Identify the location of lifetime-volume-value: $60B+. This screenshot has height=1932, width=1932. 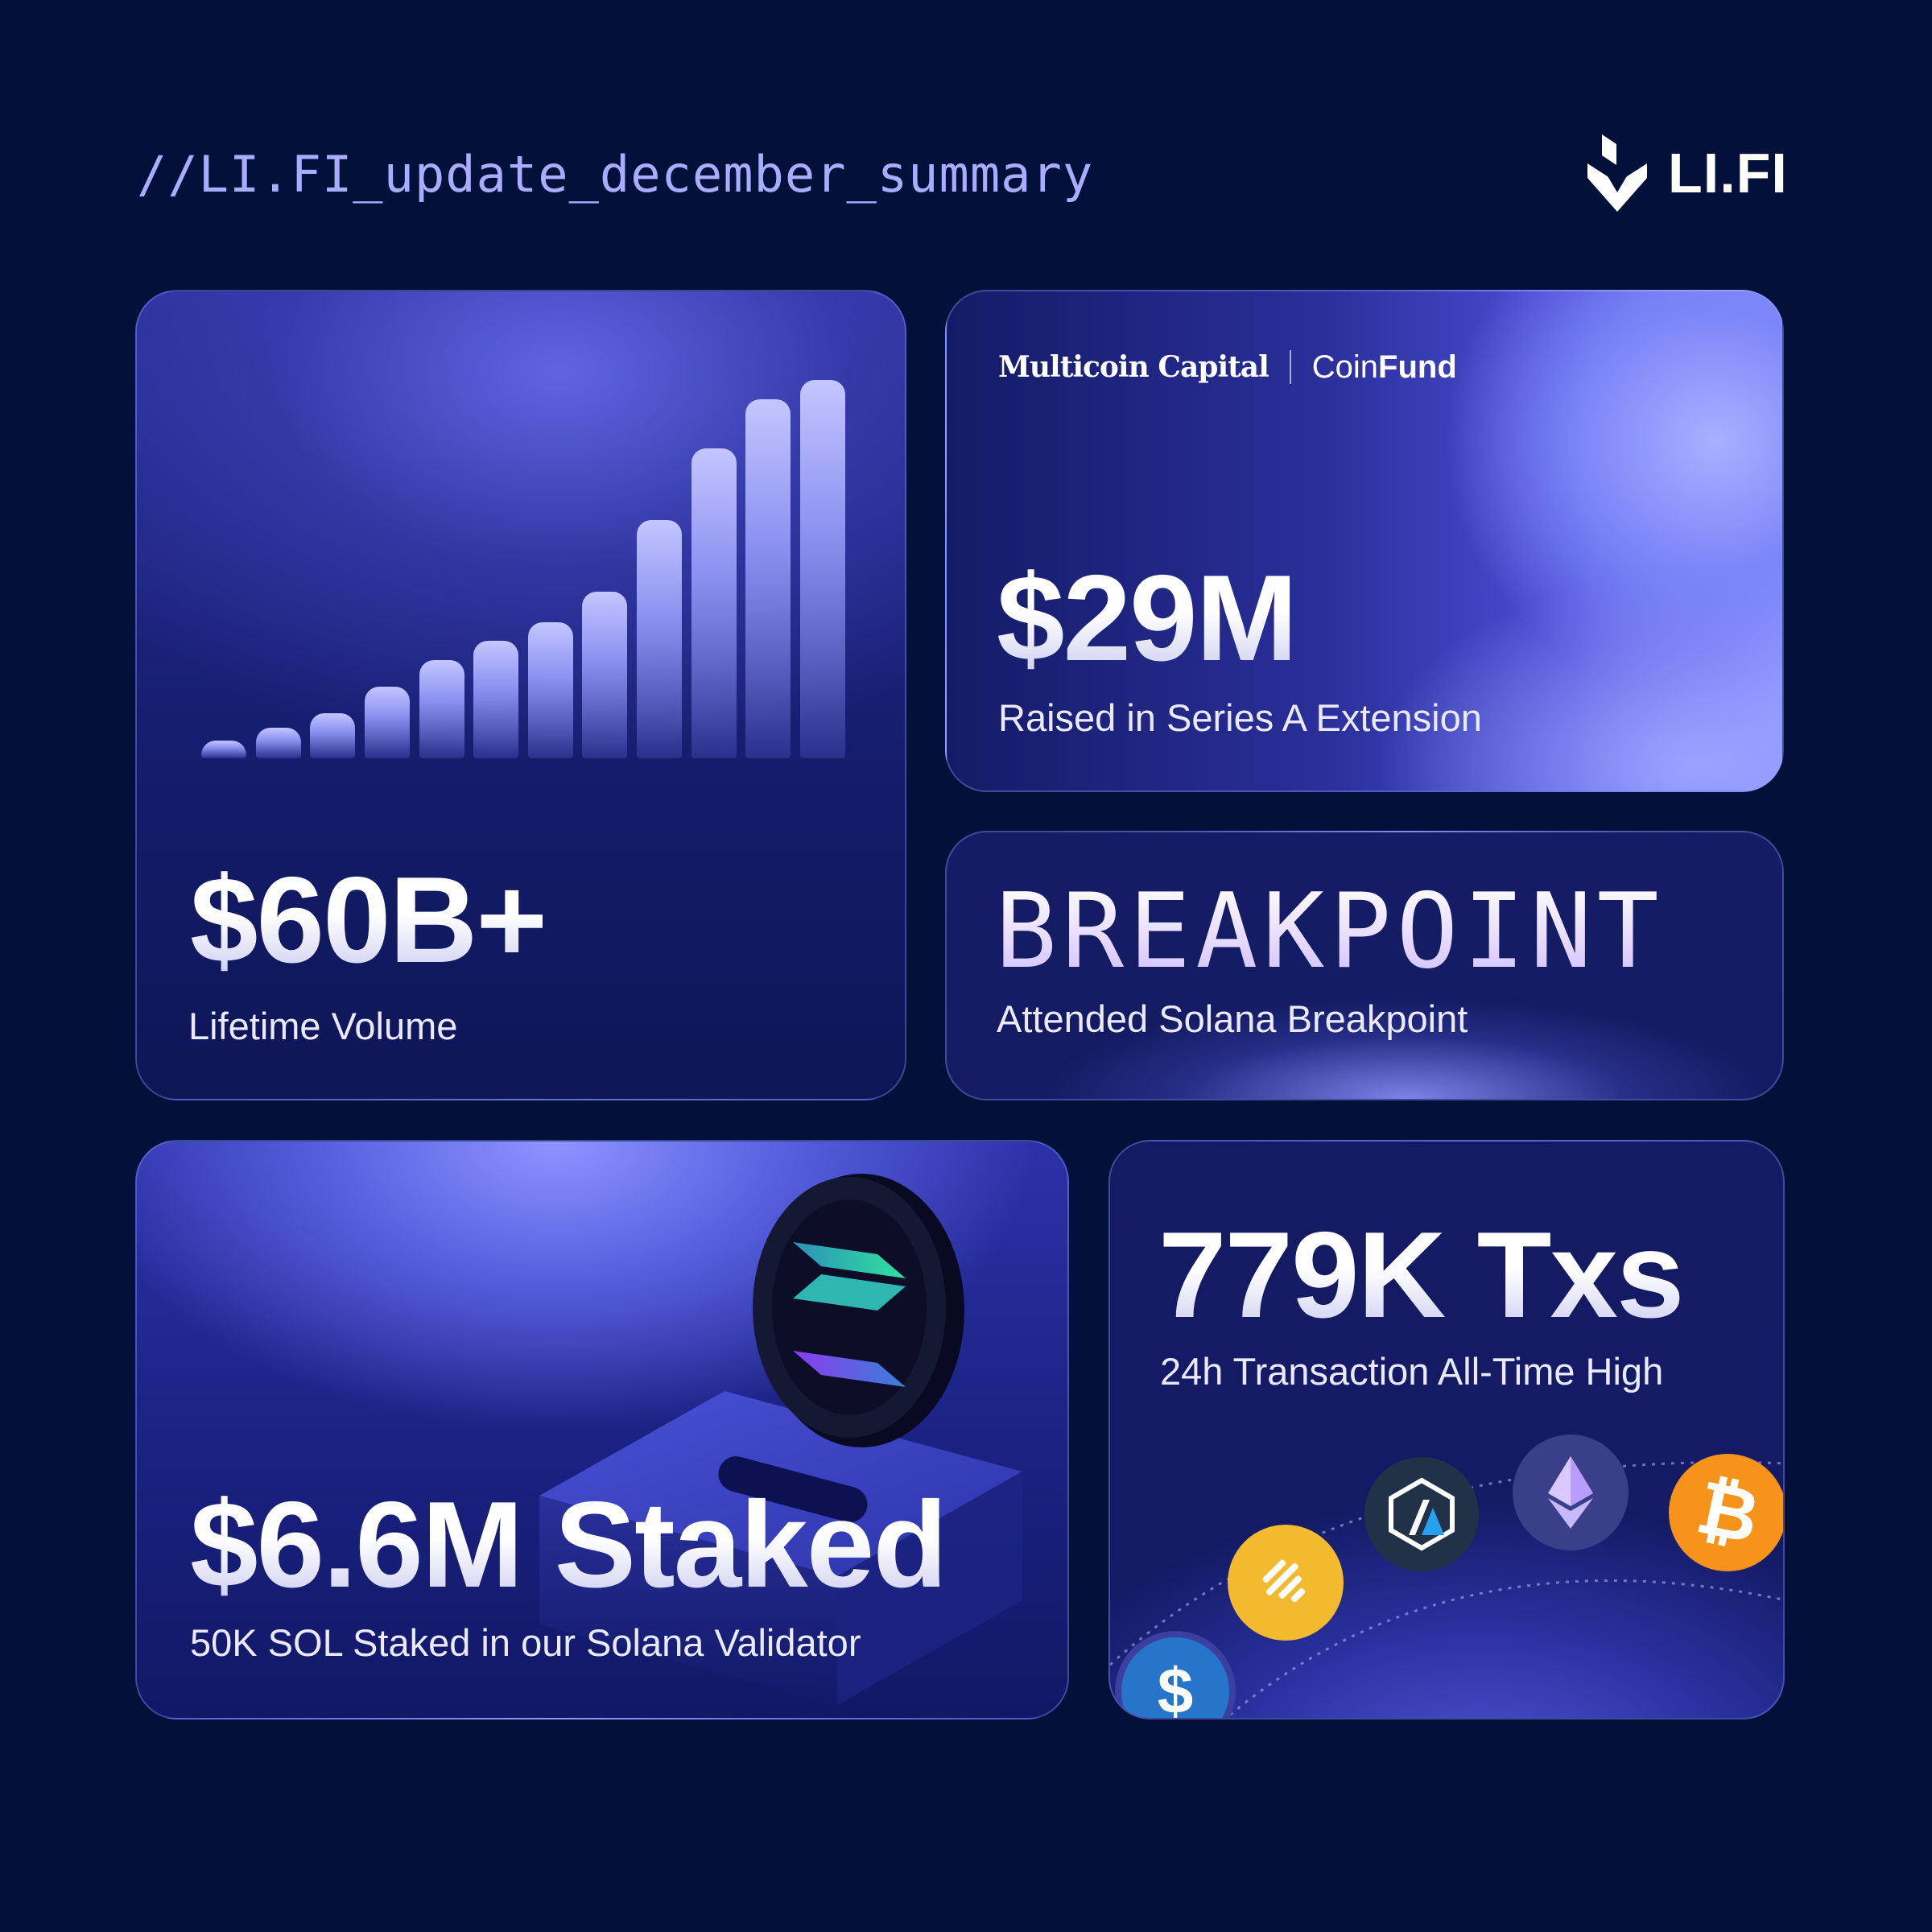
(368, 920).